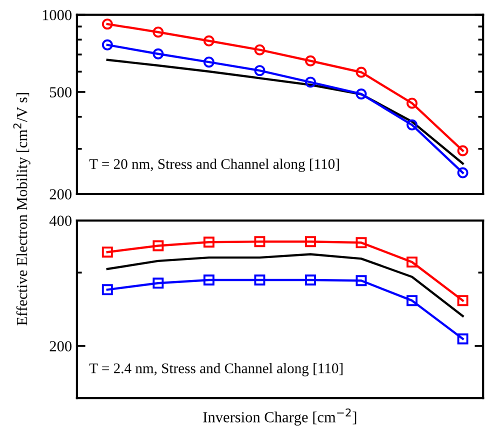  I want to click on y-tick-label: 400, so click(60, 221).